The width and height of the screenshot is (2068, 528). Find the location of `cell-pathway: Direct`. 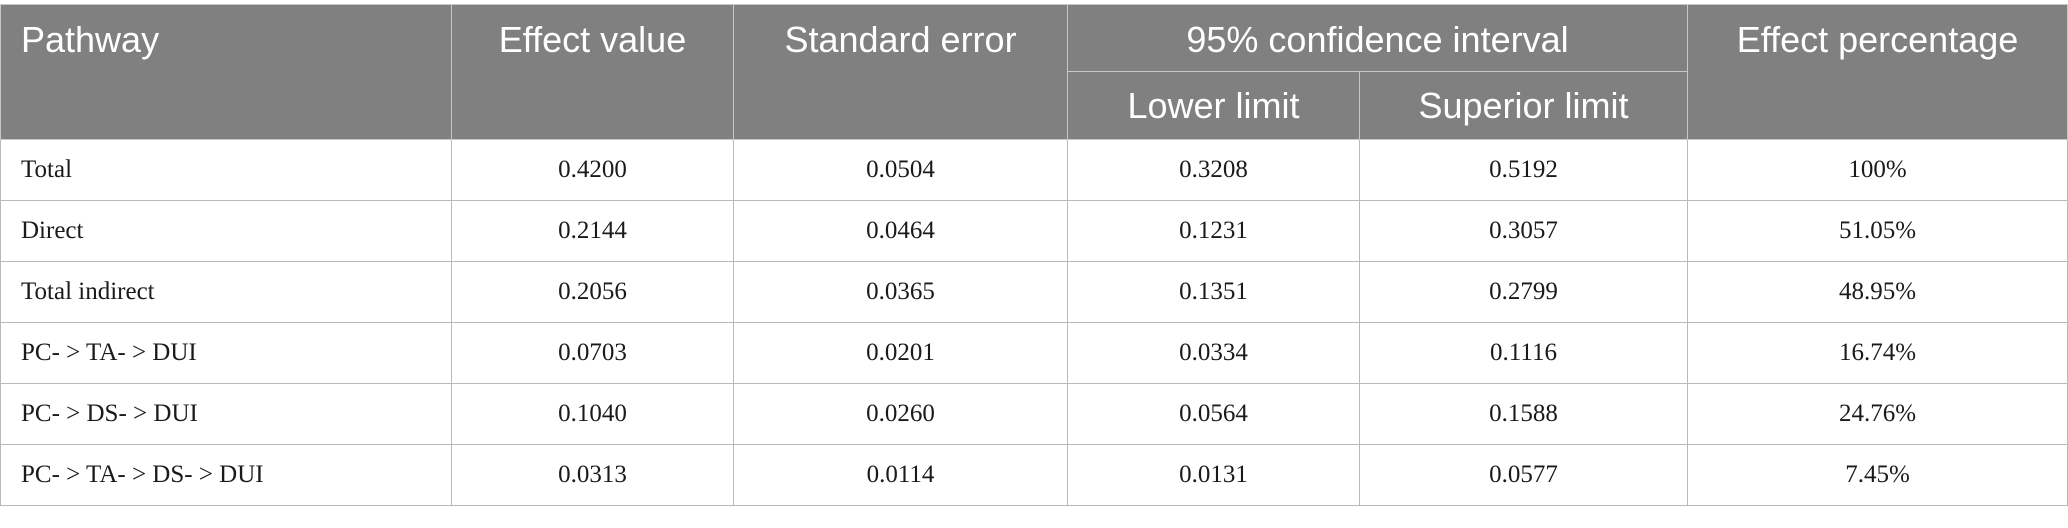

cell-pathway: Direct is located at coordinates (226, 231).